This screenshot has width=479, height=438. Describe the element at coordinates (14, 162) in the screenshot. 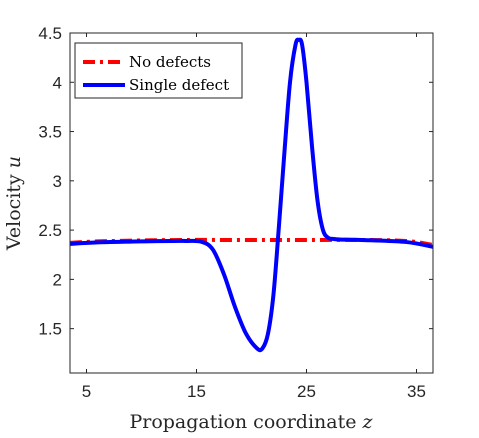

I see `y-axis-label-var: u` at that location.